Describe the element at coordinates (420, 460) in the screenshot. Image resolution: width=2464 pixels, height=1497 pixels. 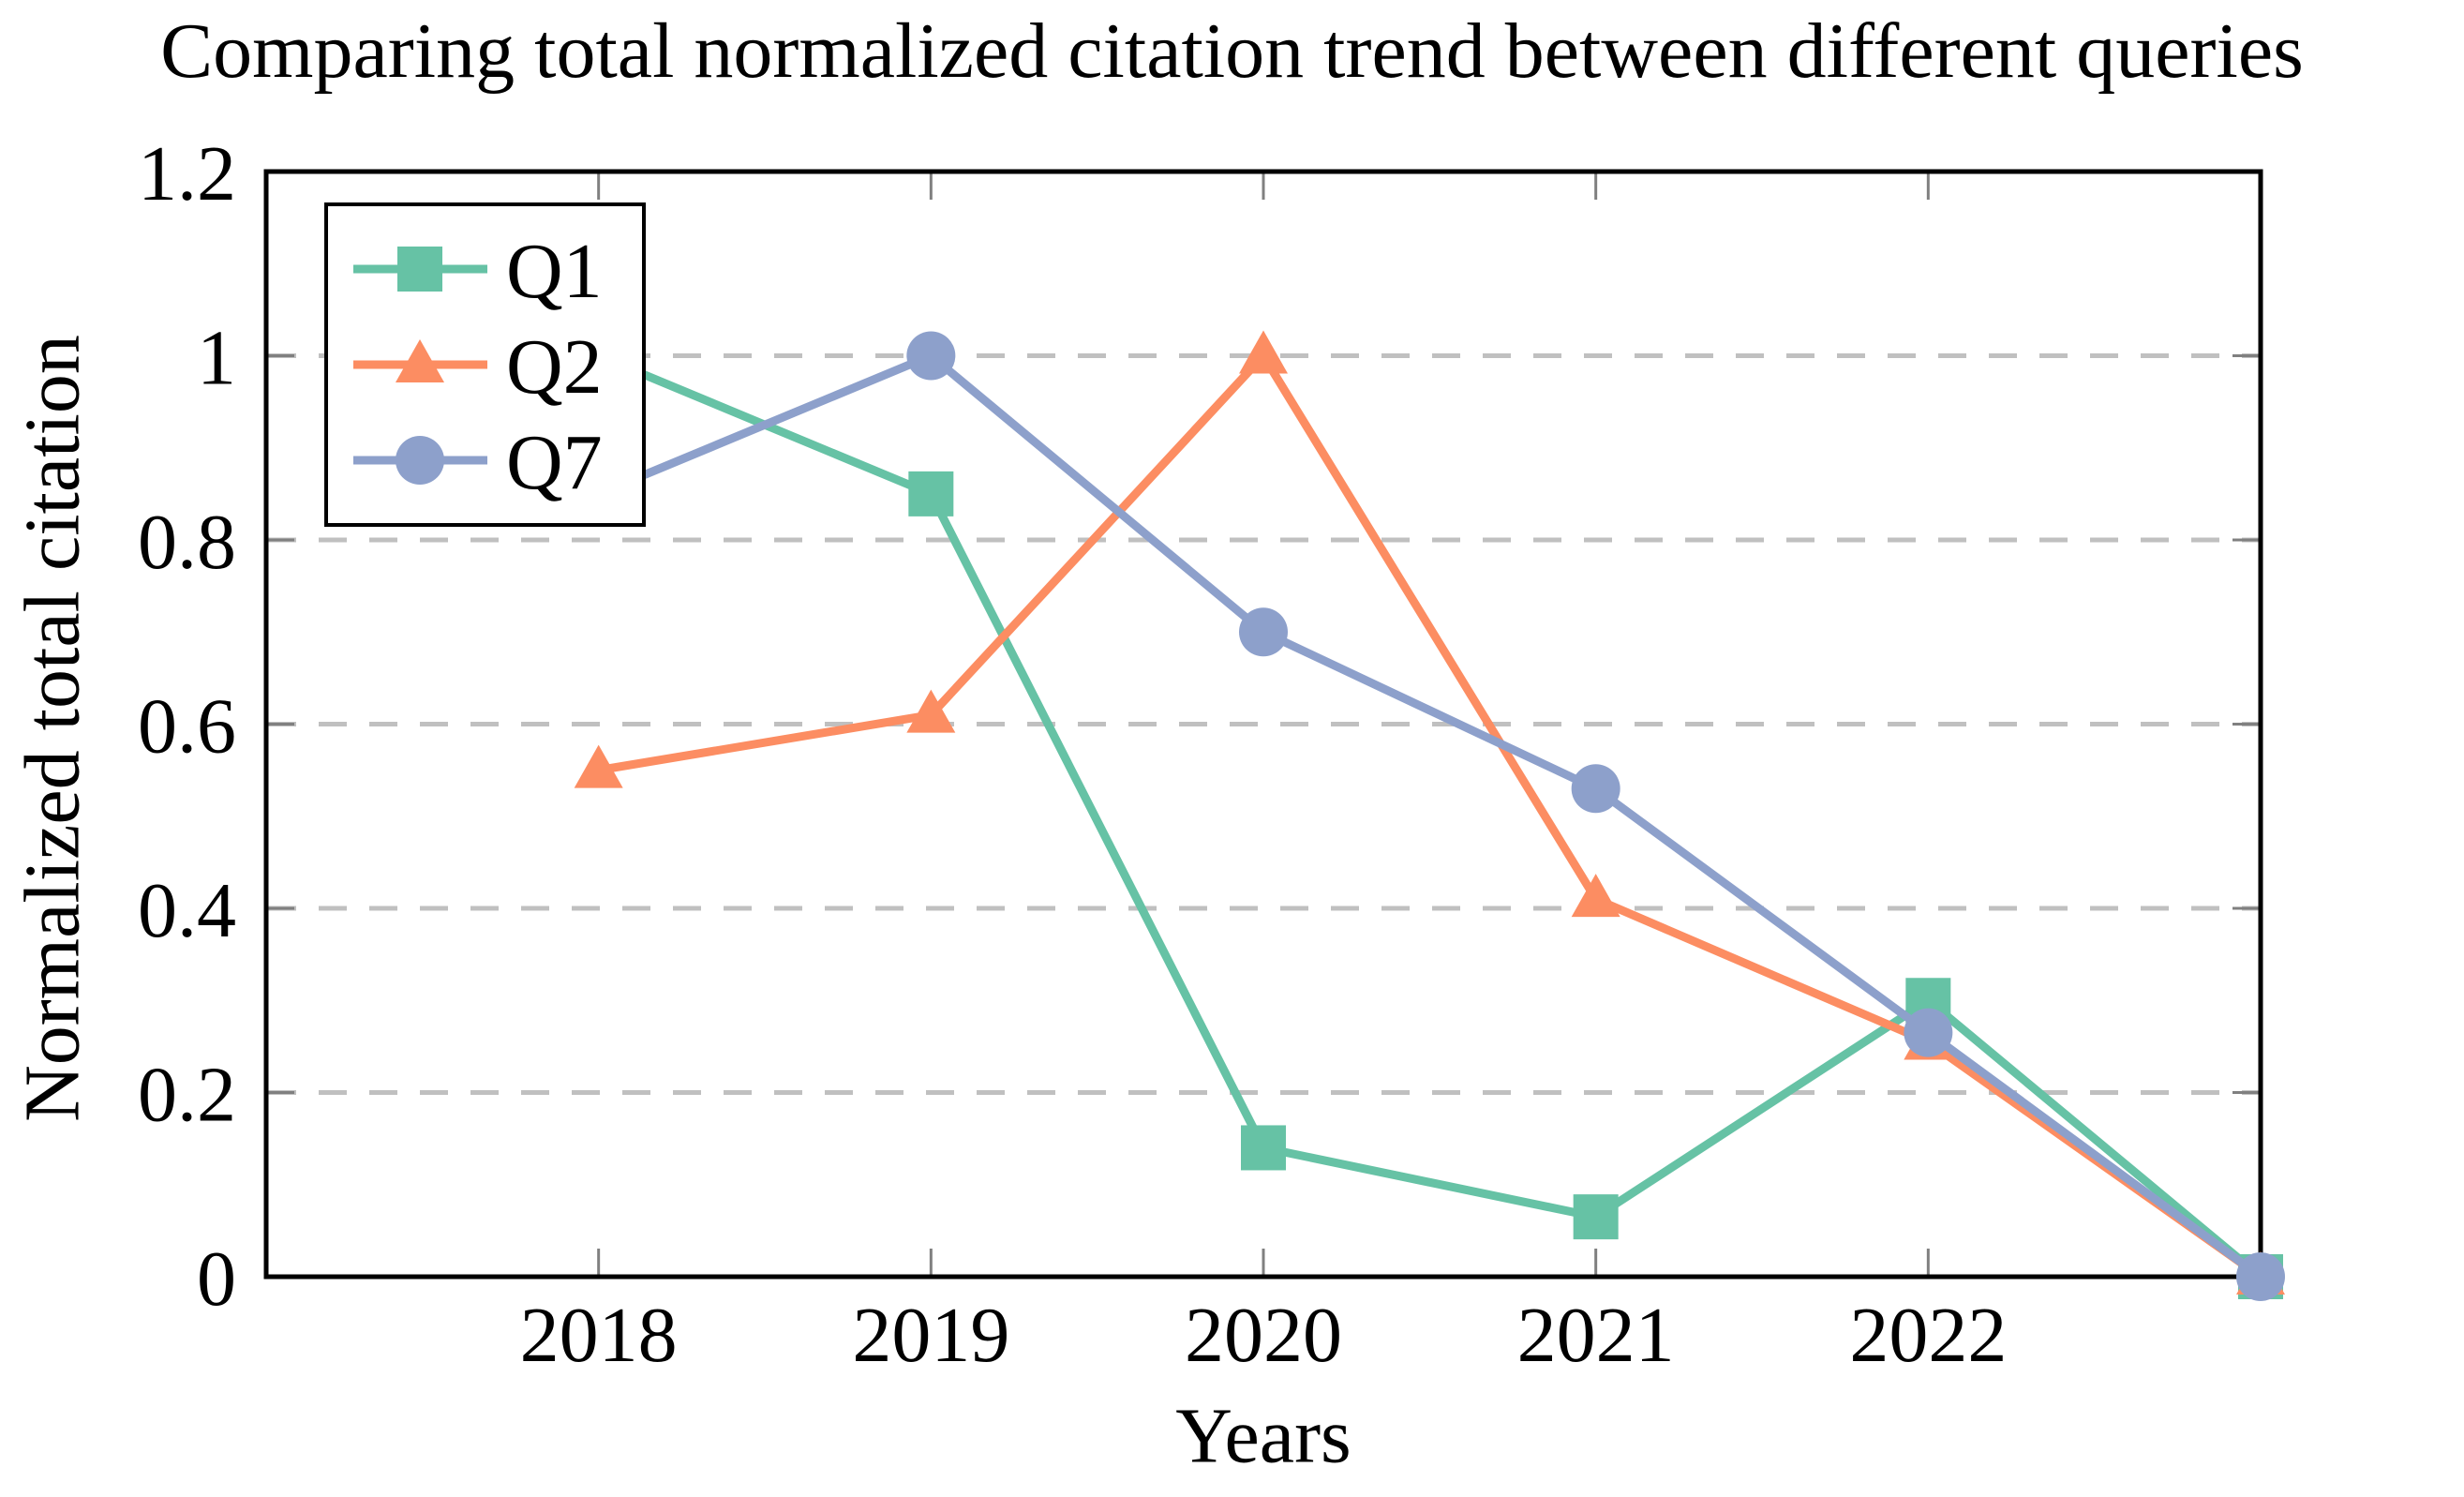
I see `legend-marker-Q7` at that location.